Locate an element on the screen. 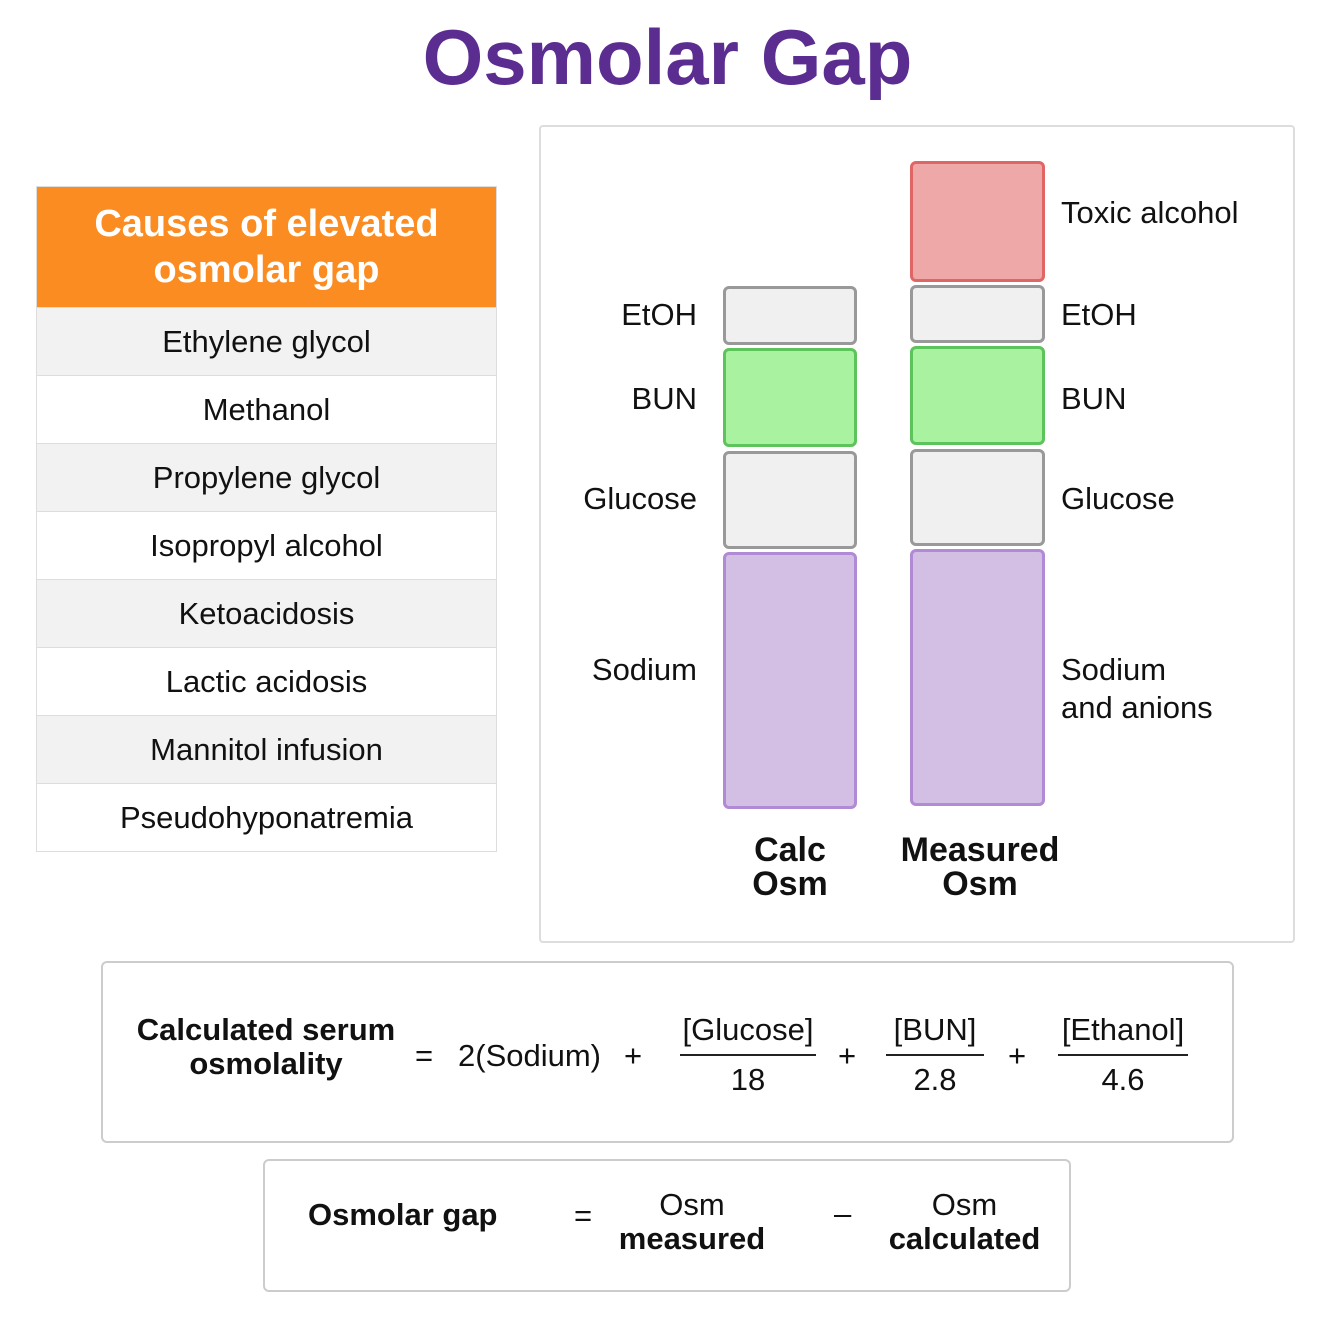  glucose-denominator: 18 is located at coordinates (748, 1079).